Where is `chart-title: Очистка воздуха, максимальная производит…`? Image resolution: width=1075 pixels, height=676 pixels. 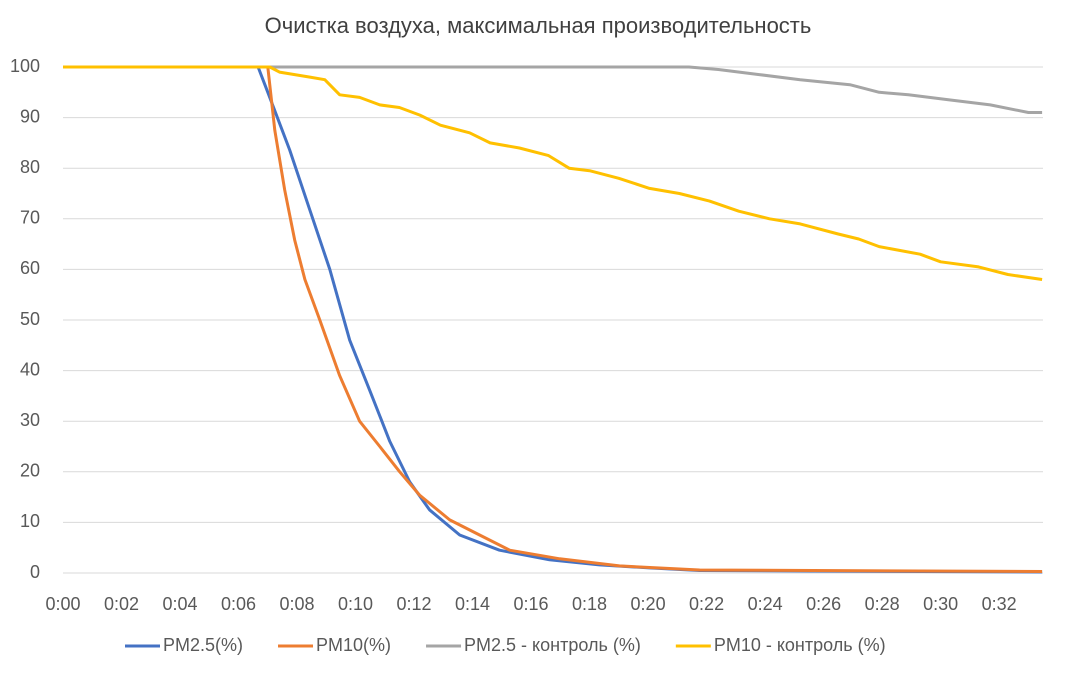 chart-title: Очистка воздуха, максимальная производит… is located at coordinates (538, 25).